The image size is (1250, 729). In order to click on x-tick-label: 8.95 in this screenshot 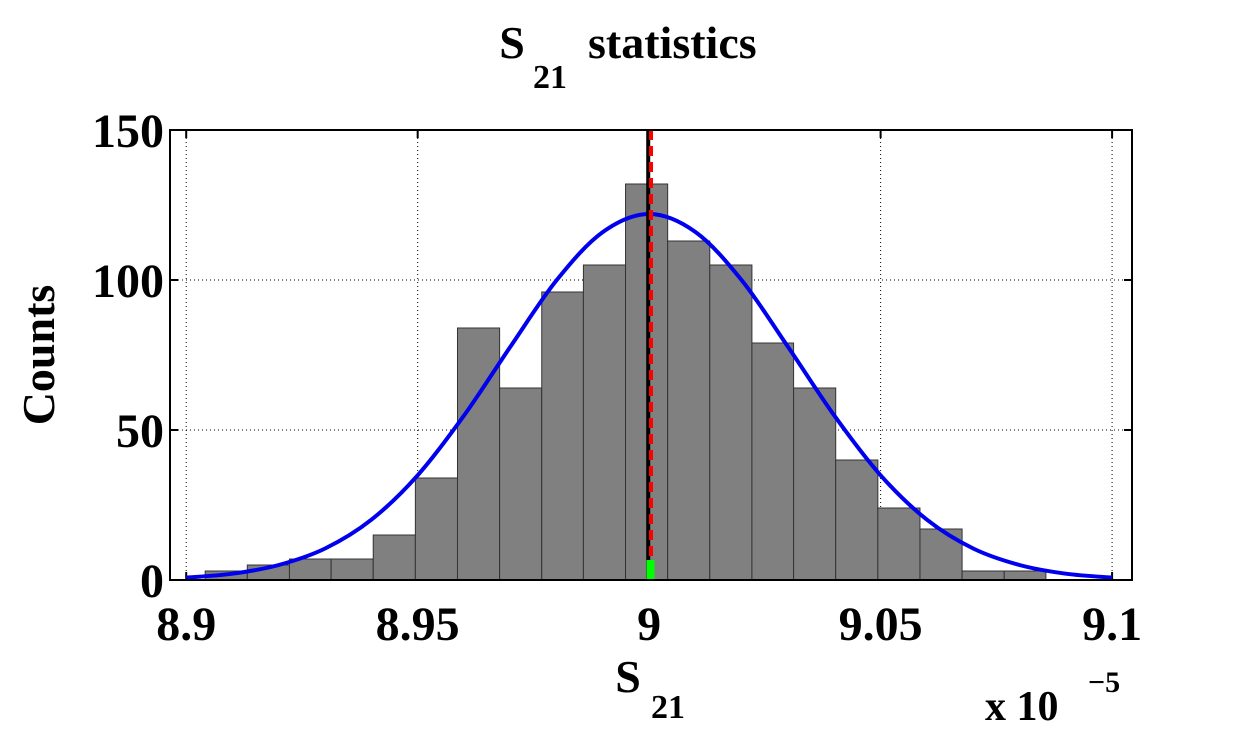, I will do `click(418, 624)`.